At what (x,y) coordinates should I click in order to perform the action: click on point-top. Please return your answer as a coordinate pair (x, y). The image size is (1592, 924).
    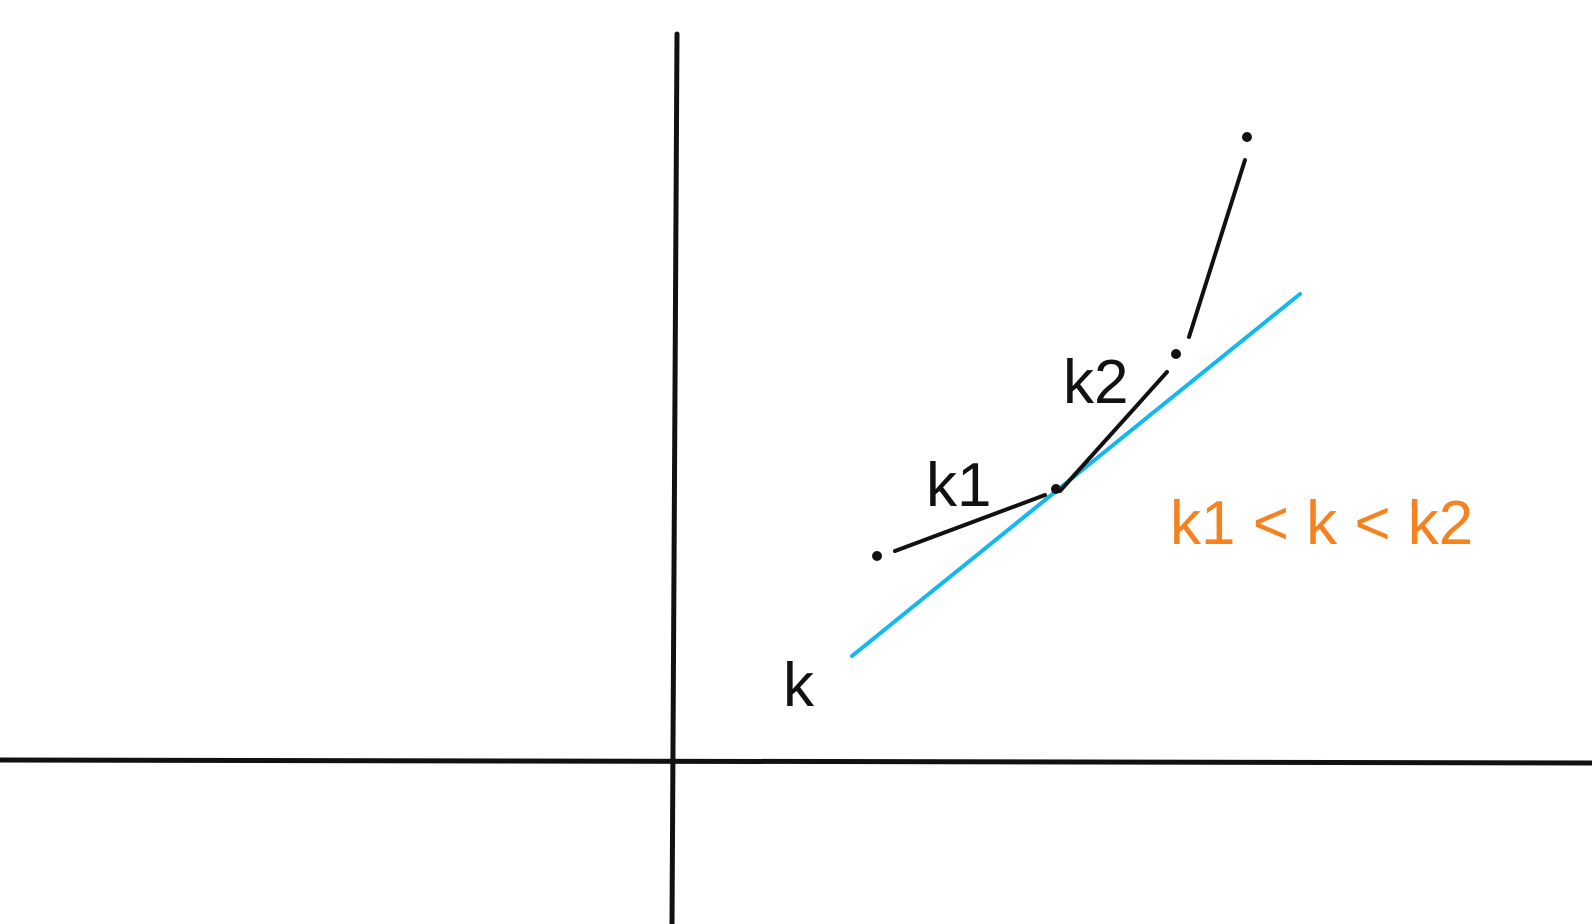
    Looking at the image, I should click on (1247, 137).